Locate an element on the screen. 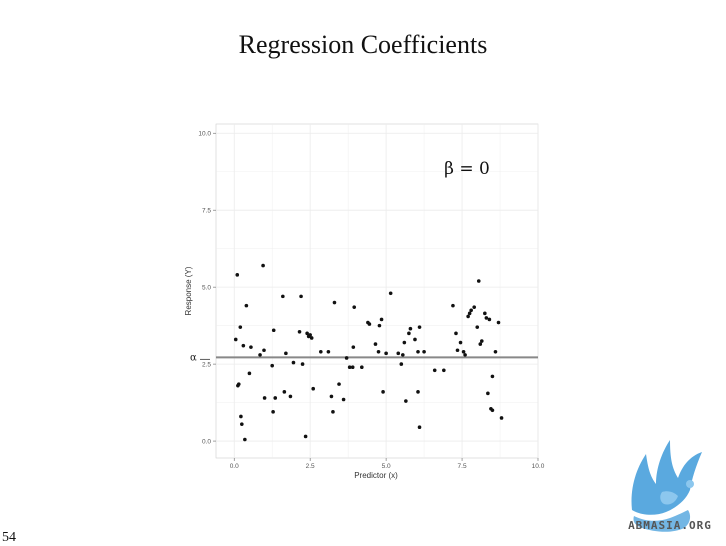 The height and width of the screenshot is (546, 726). data-points is located at coordinates (368, 352).